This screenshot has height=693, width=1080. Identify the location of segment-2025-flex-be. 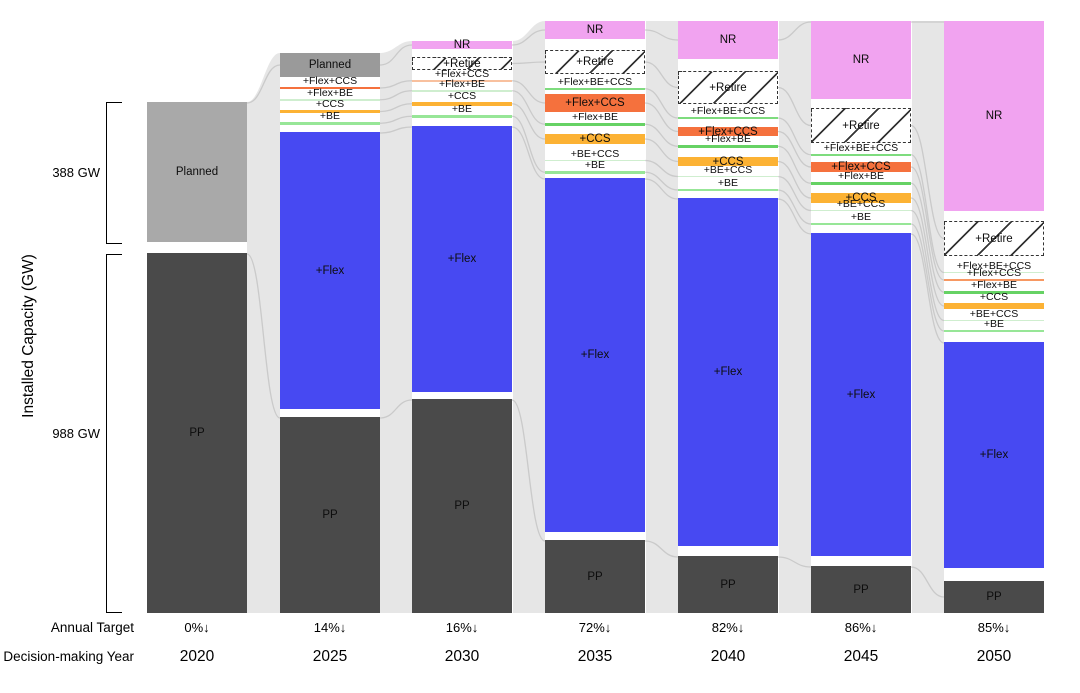
(330, 100).